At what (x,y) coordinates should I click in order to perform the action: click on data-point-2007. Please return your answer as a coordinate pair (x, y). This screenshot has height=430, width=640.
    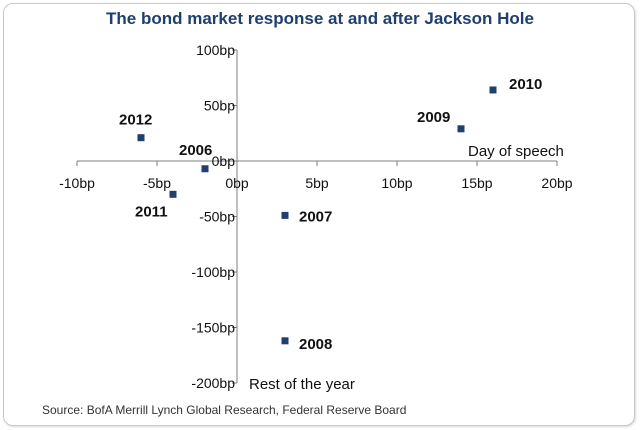
    Looking at the image, I should click on (285, 215).